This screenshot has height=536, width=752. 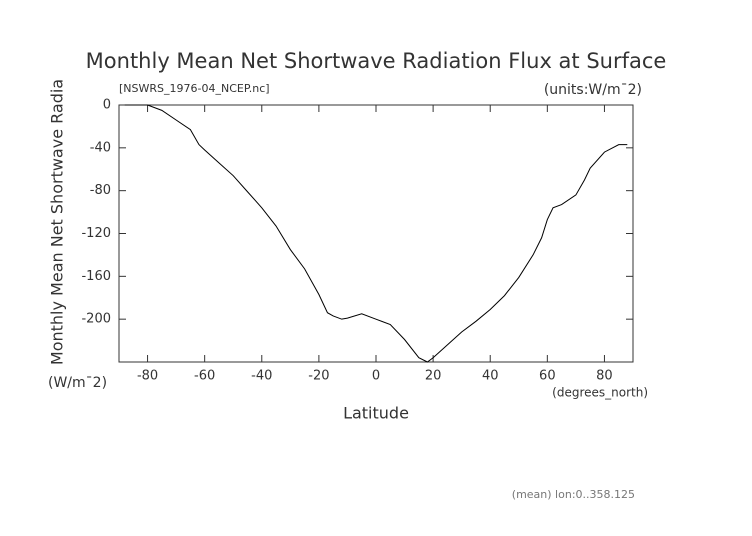 I want to click on y-axis-units: (W/m¯2), so click(x=77, y=383).